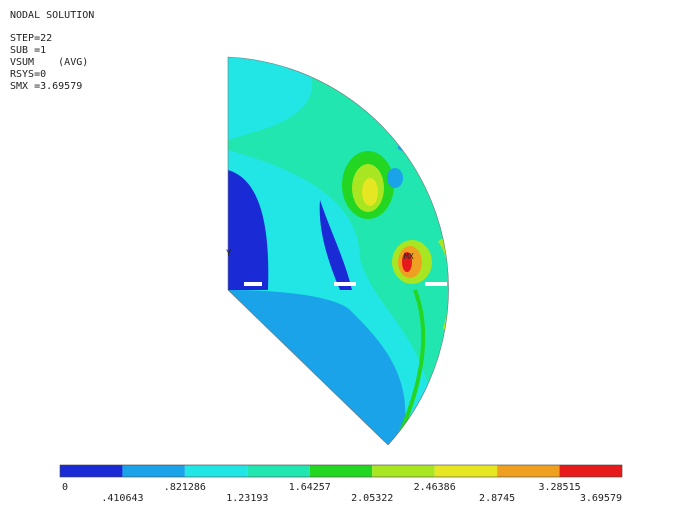 The image size is (681, 506). I want to click on max-marker: MX, so click(409, 256).